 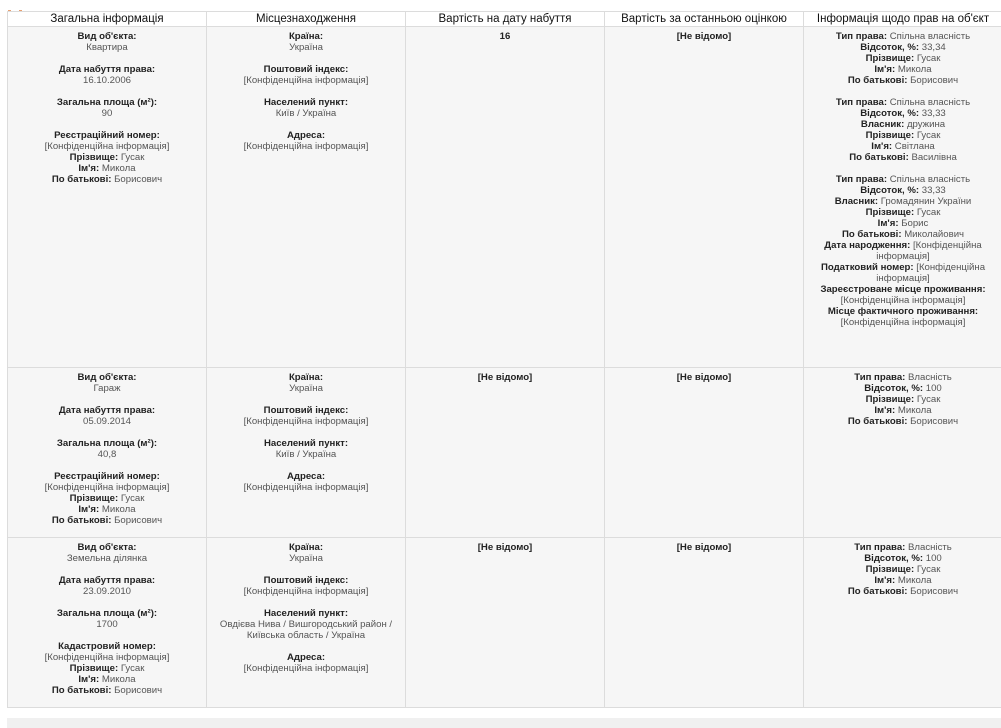 What do you see at coordinates (138, 179) in the screenshot?
I see `field-value: Борисович` at bounding box center [138, 179].